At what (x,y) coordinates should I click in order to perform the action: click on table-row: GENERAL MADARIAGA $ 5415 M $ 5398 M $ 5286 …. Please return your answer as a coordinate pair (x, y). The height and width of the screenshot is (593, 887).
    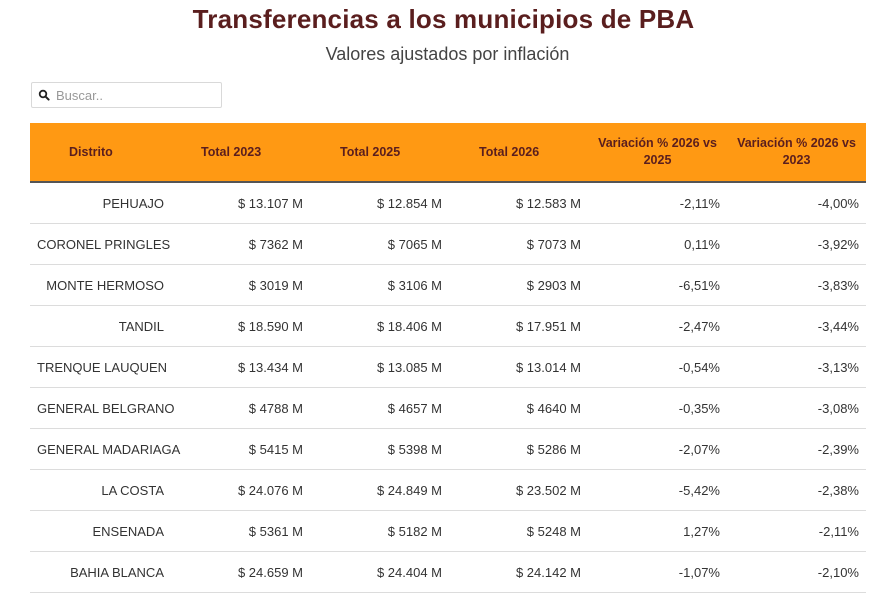
    Looking at the image, I should click on (448, 449).